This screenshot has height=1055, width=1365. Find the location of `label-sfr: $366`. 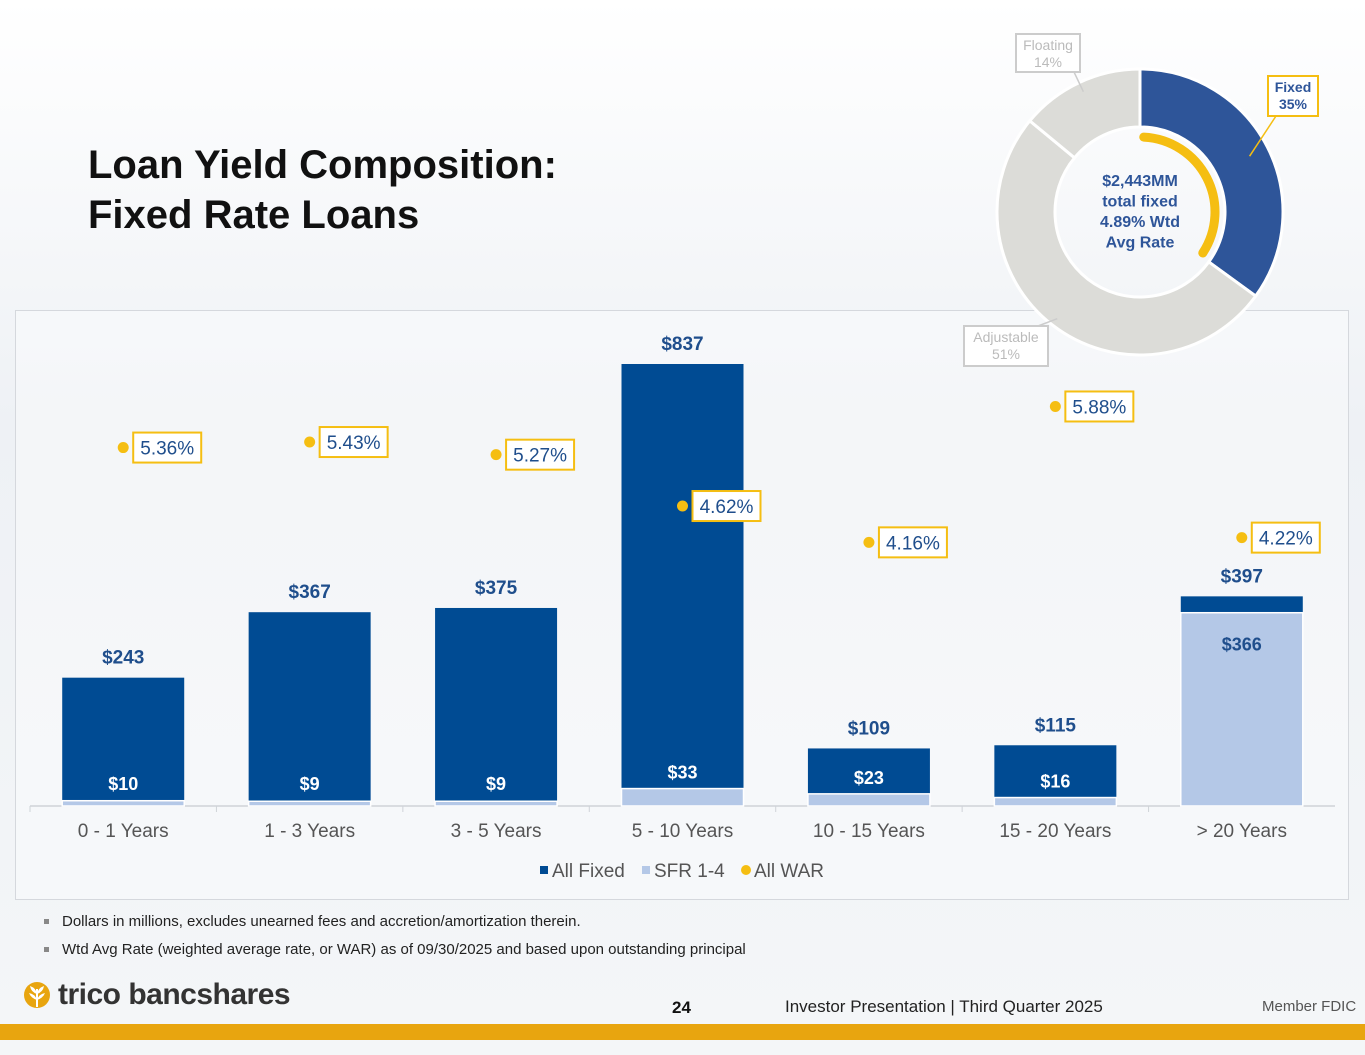

label-sfr: $366 is located at coordinates (1242, 645).